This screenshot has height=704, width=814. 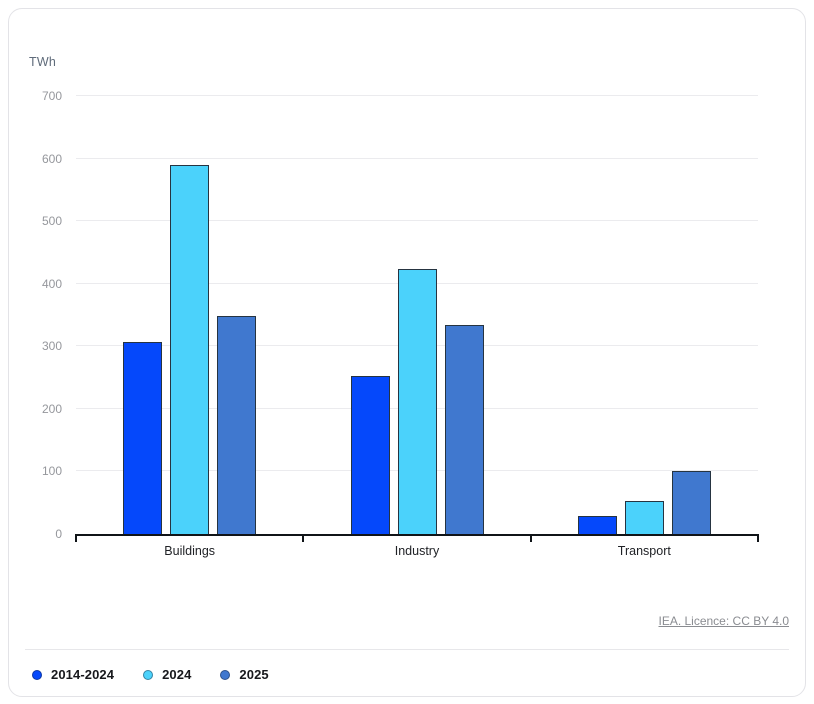 I want to click on bar-transport-2024, so click(x=644, y=517).